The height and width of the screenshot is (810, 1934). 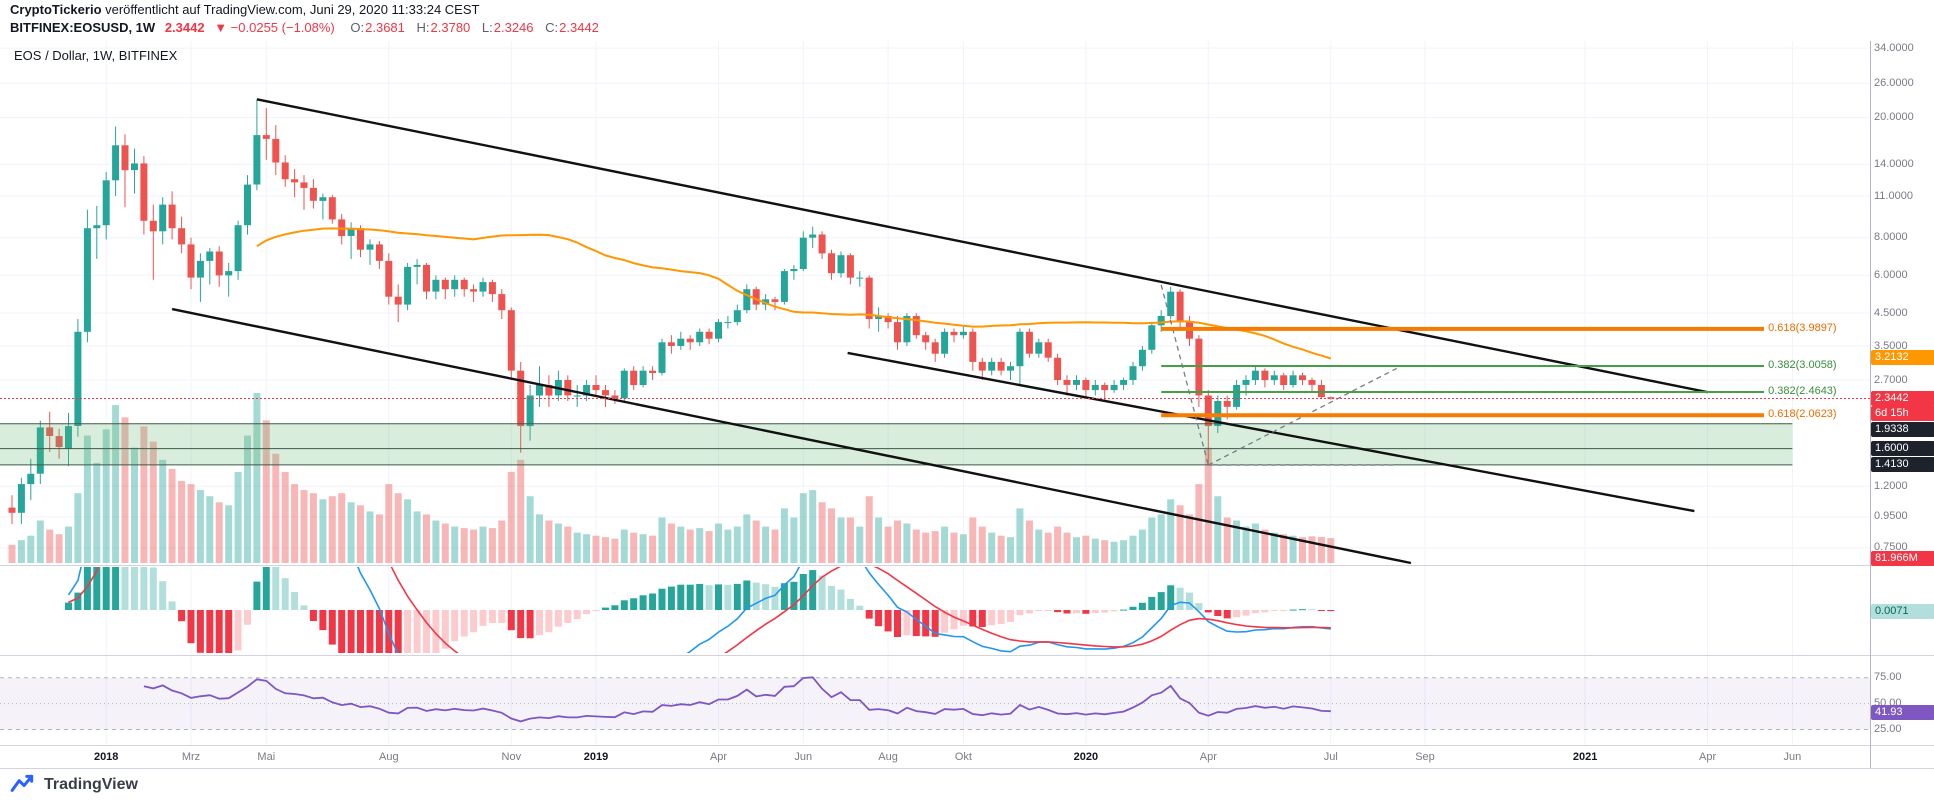 What do you see at coordinates (1894, 117) in the screenshot?
I see `price-tick: 20.0000` at bounding box center [1894, 117].